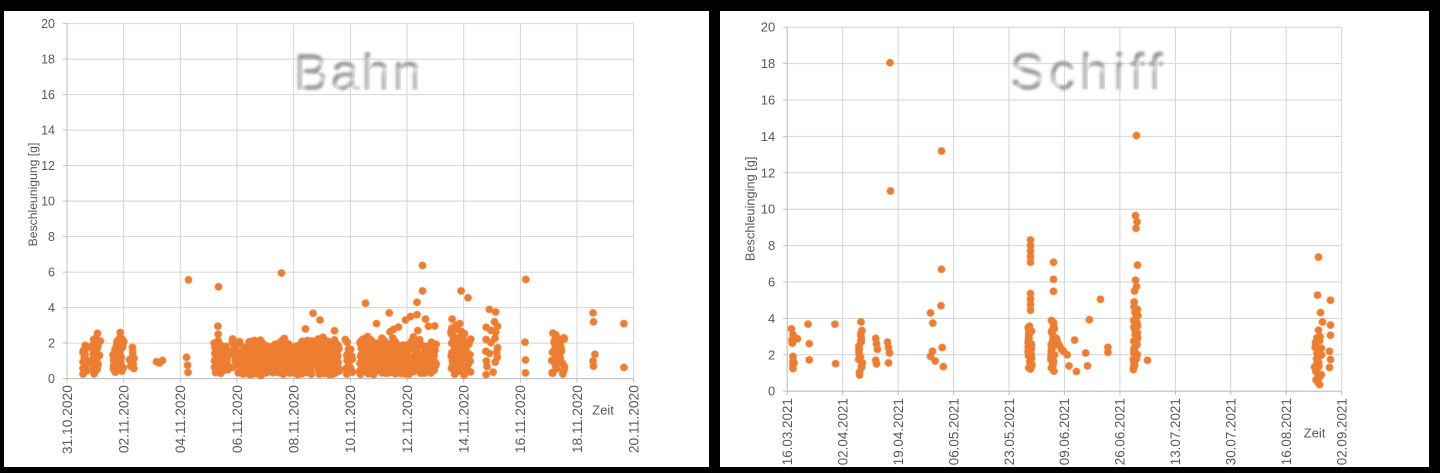  What do you see at coordinates (897, 431) in the screenshot?
I see `svg-text: 19.04.2021` at bounding box center [897, 431].